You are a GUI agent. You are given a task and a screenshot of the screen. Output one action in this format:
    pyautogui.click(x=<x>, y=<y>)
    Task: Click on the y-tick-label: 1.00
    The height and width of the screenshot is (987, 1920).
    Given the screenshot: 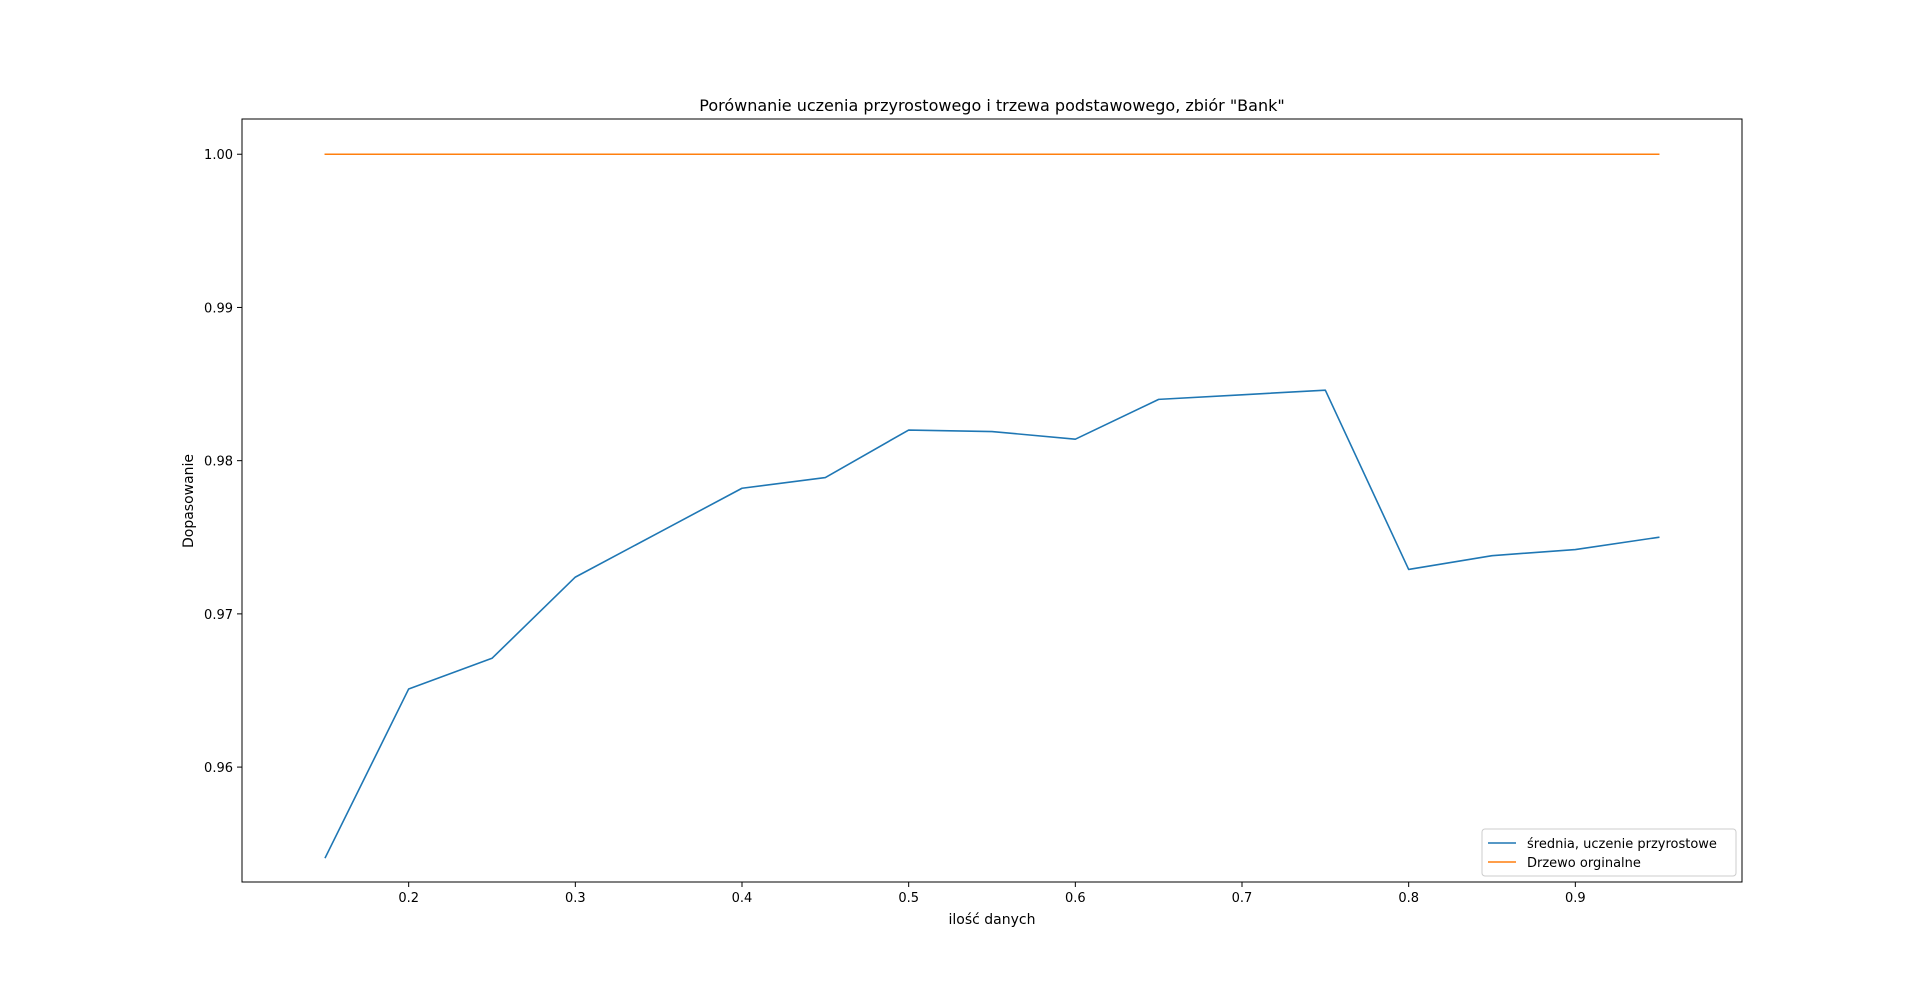 What is the action you would take?
    pyautogui.click(x=218, y=155)
    